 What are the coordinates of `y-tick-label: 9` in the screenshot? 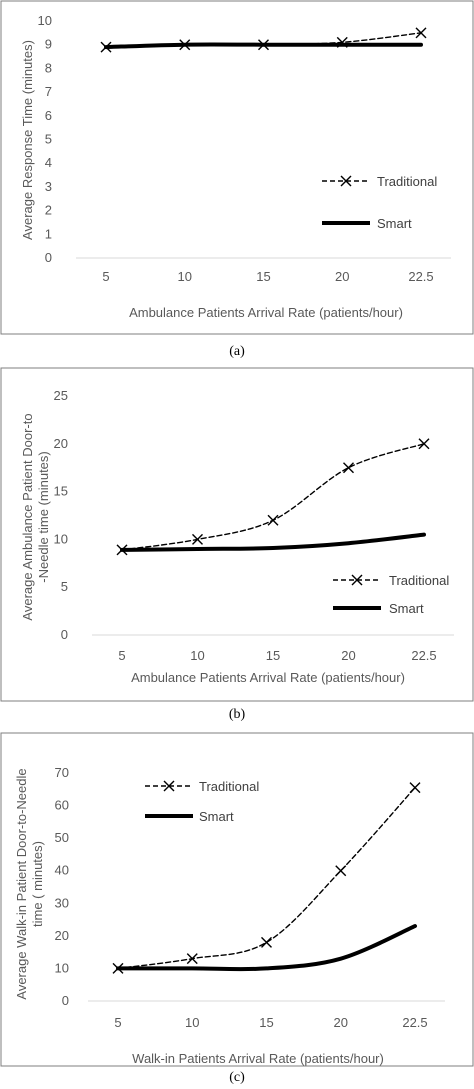 It's located at (48, 44).